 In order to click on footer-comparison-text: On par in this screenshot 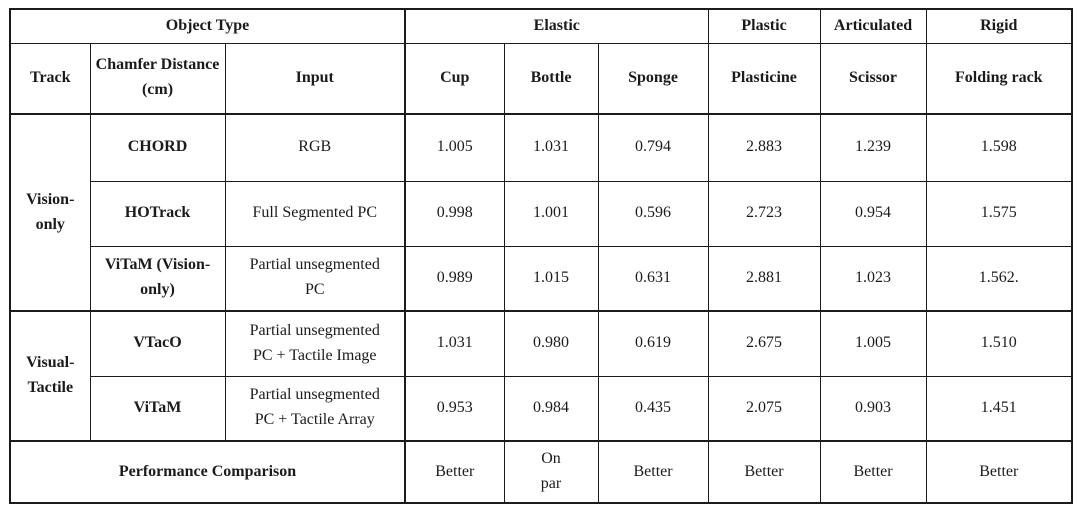, I will do `click(551, 471)`.